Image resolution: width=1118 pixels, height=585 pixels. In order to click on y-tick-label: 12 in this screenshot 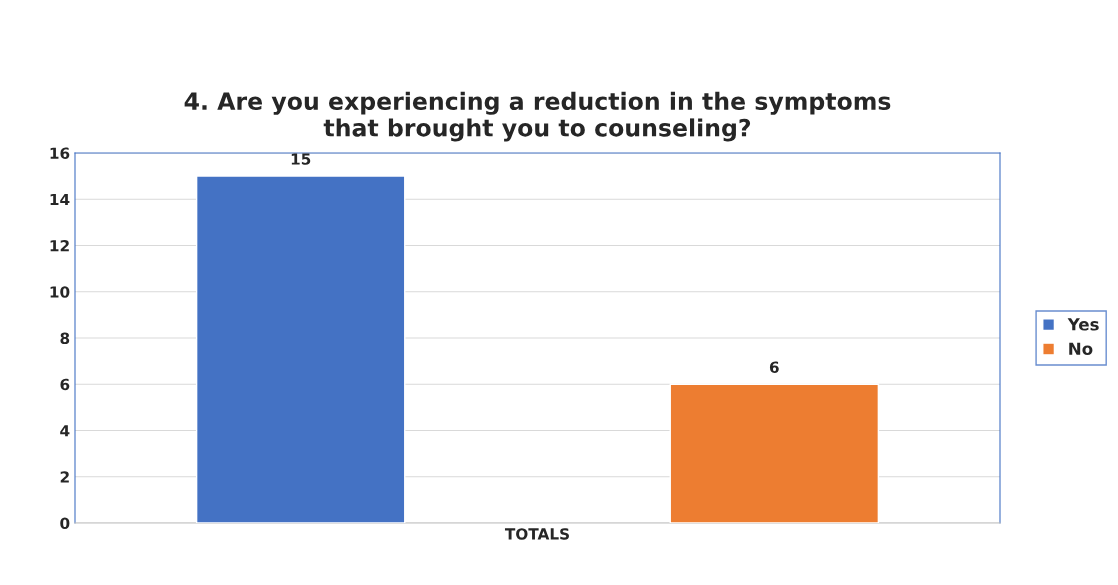, I will do `click(59, 245)`.